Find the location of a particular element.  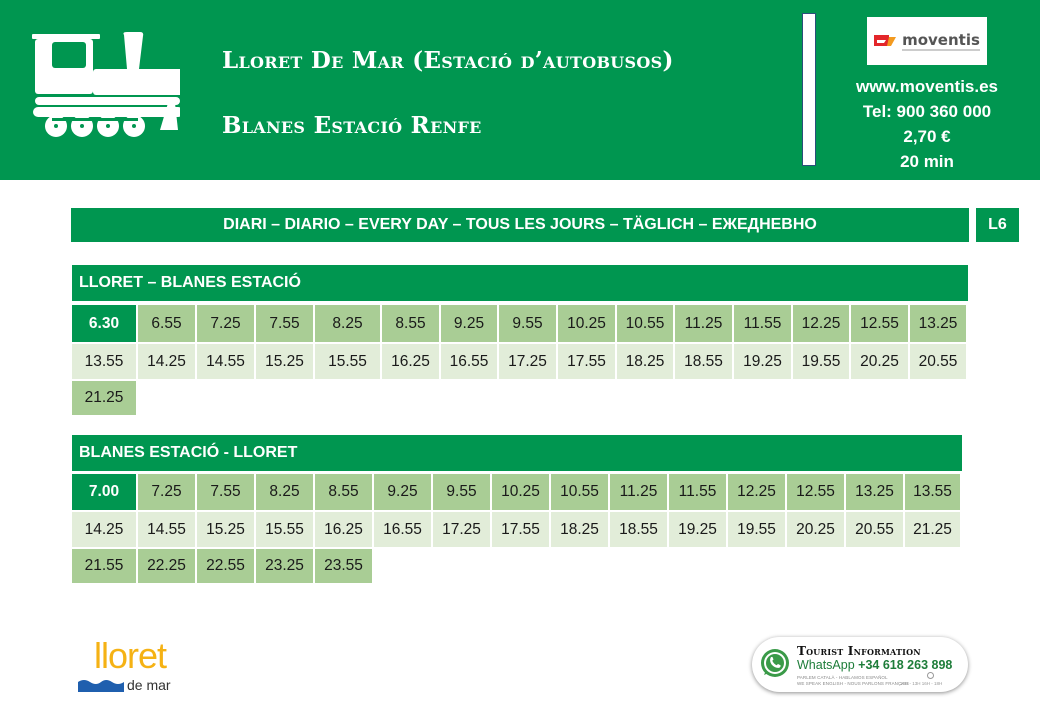

destination-title: Blanes Estació Renfe is located at coordinates (352, 125).